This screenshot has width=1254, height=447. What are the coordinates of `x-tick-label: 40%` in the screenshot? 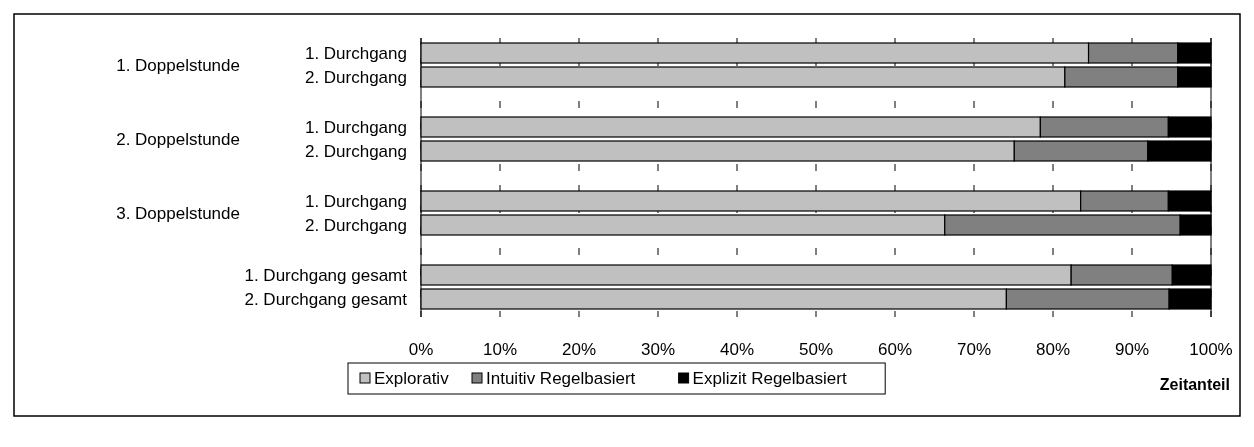 It's located at (737, 349).